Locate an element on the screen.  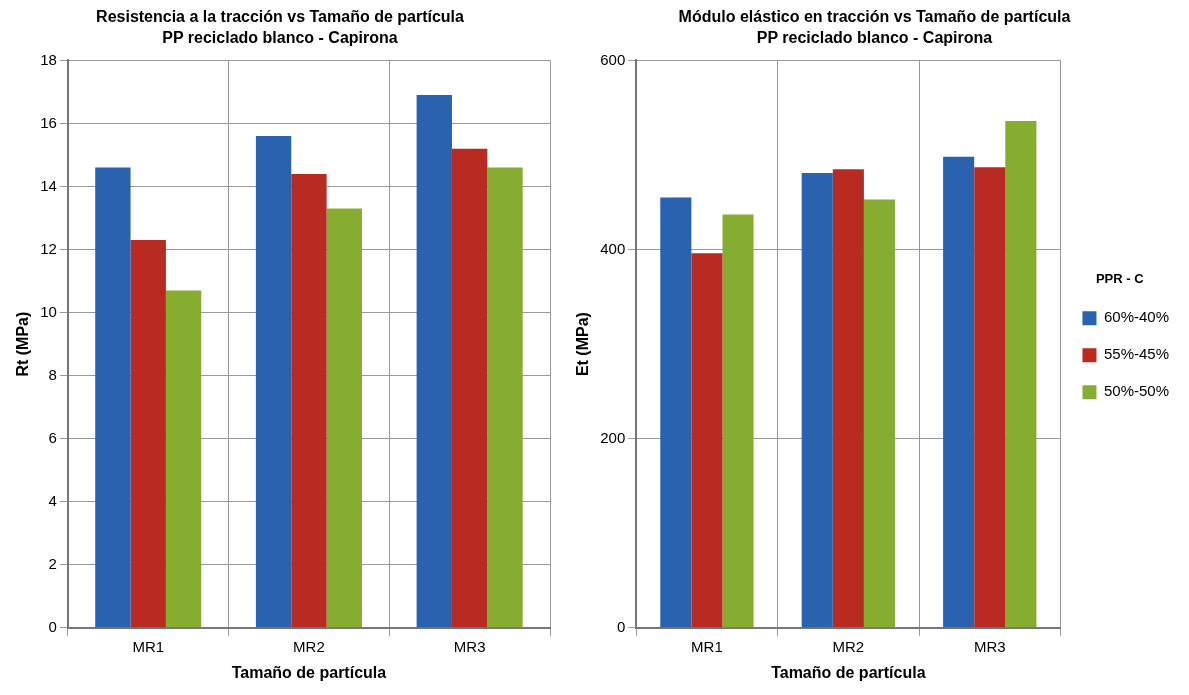
y-tick-label: 16 is located at coordinates (48, 122).